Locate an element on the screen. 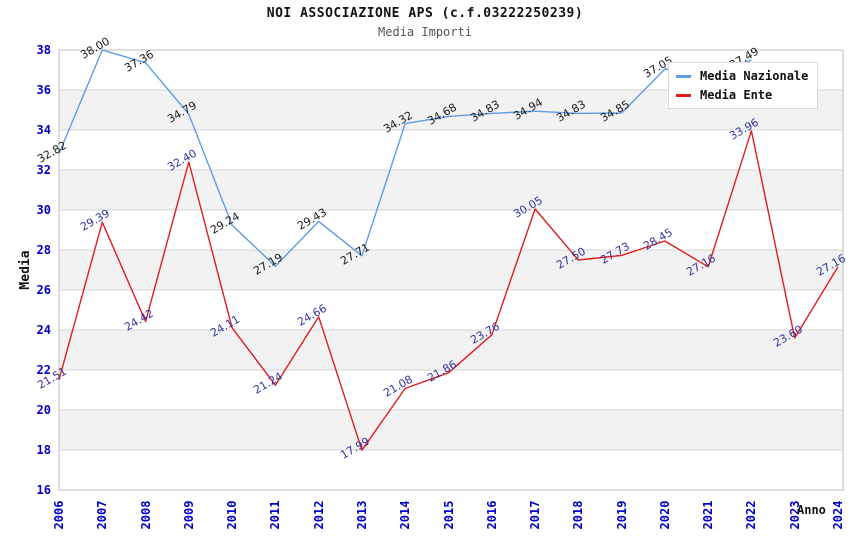 Image resolution: width=850 pixels, height=550 pixels. legend-label: Media Nazionale is located at coordinates (754, 76).